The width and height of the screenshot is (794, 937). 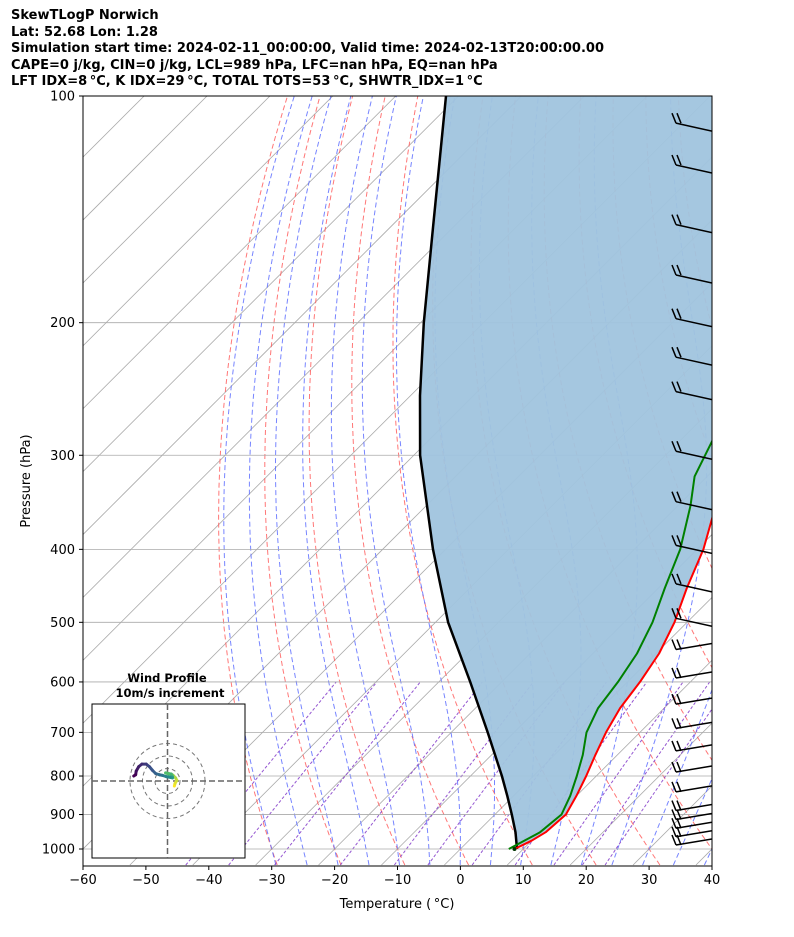 What do you see at coordinates (712, 880) in the screenshot?
I see `x-tick-label: 40` at bounding box center [712, 880].